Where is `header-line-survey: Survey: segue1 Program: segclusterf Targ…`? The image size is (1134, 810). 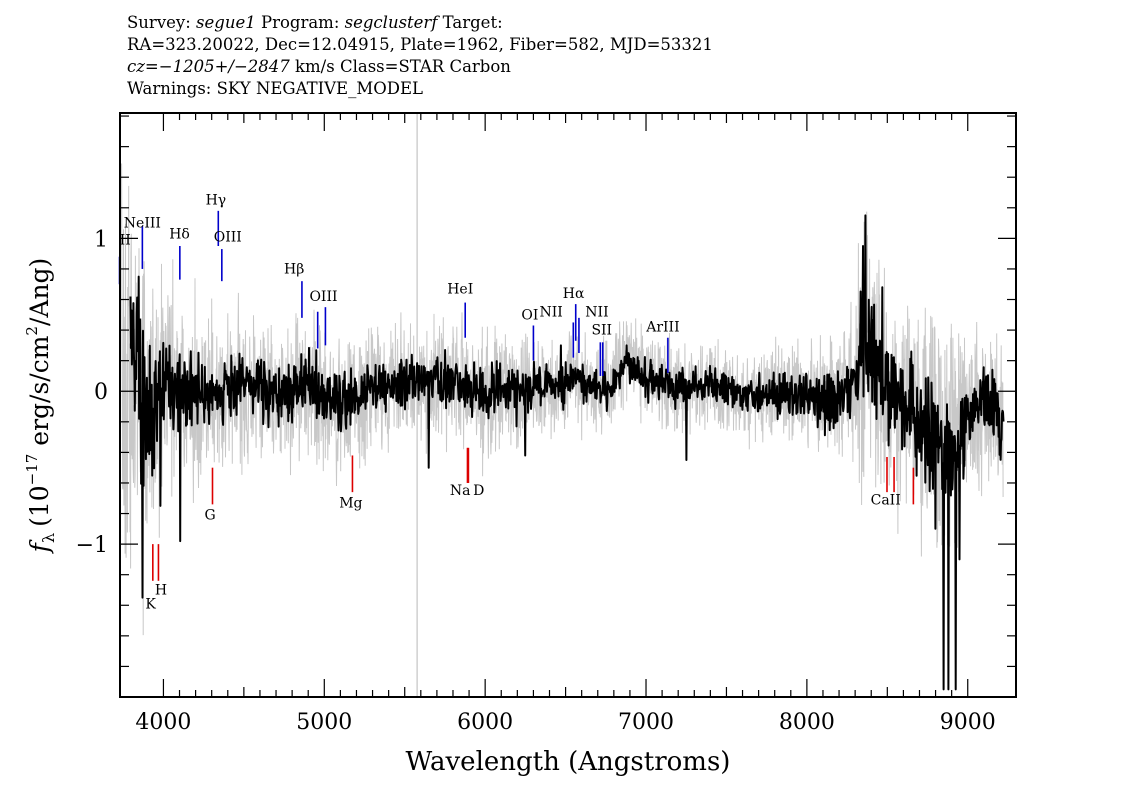
header-line-survey: Survey: segue1 Program: segclusterf Targ… is located at coordinates (420, 23).